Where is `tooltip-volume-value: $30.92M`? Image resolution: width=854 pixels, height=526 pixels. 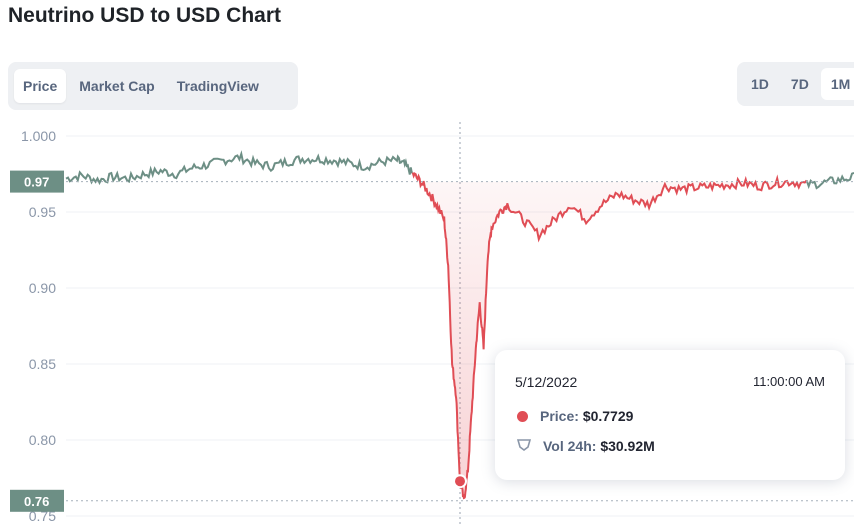 tooltip-volume-value: $30.92M is located at coordinates (627, 446).